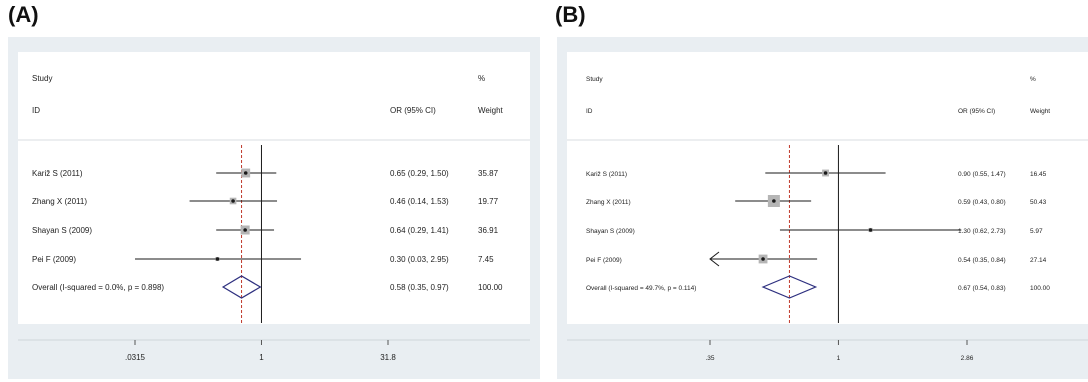 Image resolution: width=1088 pixels, height=382 pixels. What do you see at coordinates (486, 259) in the screenshot?
I see `weight-label: 7.45` at bounding box center [486, 259].